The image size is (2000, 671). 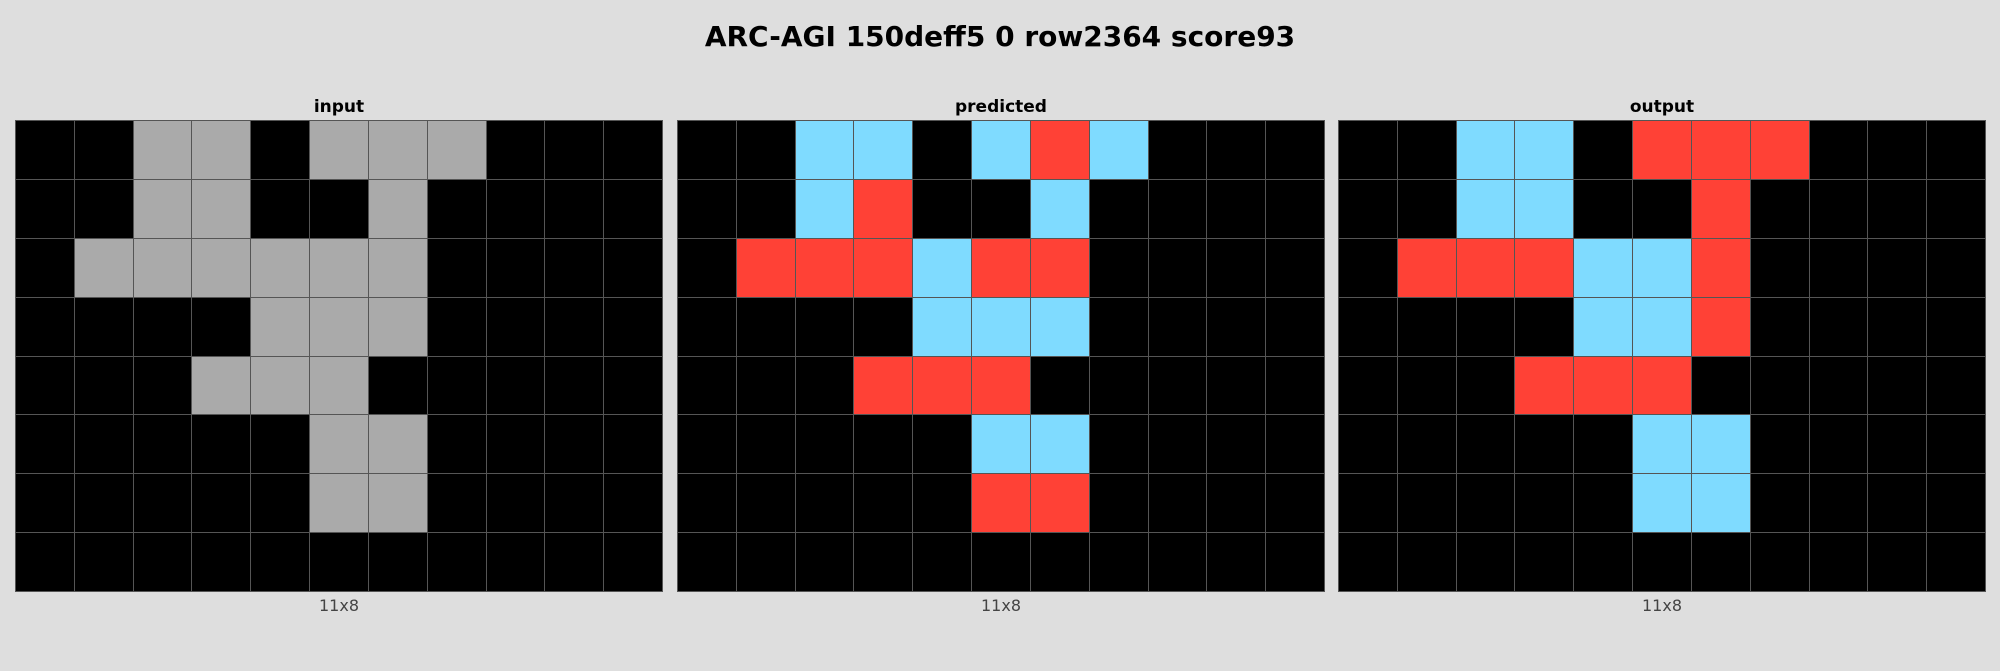 I want to click on panel-title-output: output, so click(x=1662, y=107).